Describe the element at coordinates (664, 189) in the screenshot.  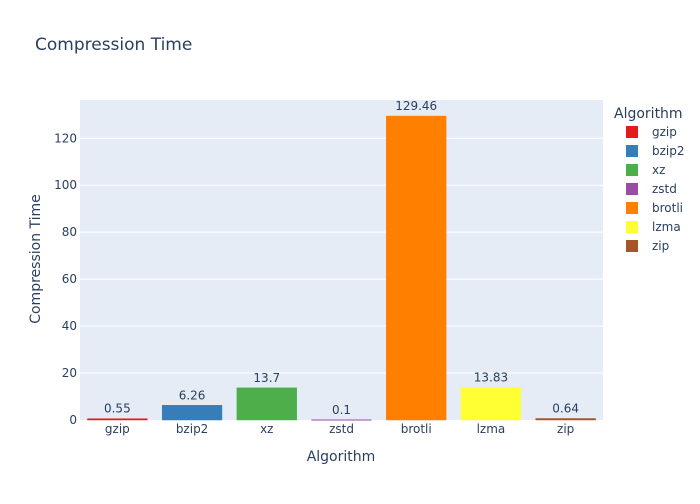
I see `legend-label: zstd` at that location.